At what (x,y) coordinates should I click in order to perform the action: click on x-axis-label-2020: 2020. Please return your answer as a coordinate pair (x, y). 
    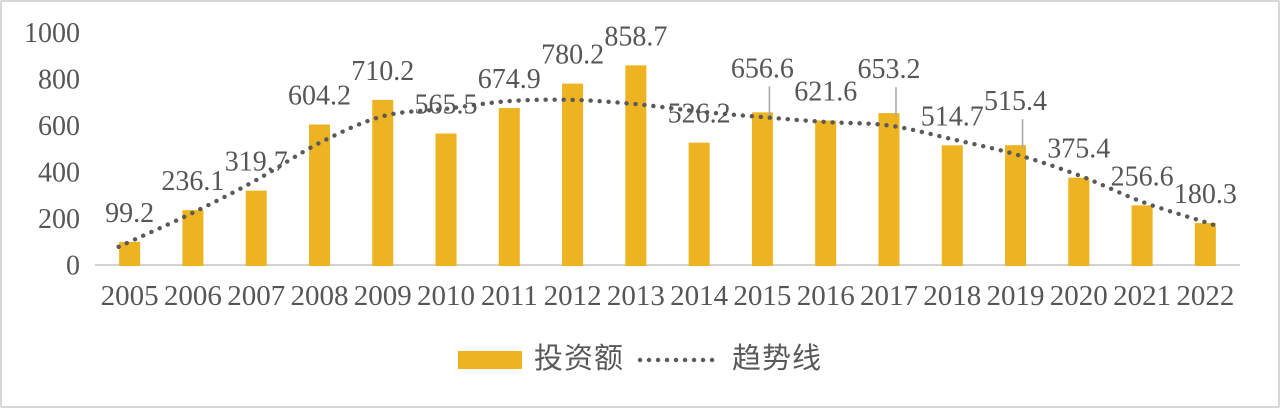
    Looking at the image, I should click on (1079, 296).